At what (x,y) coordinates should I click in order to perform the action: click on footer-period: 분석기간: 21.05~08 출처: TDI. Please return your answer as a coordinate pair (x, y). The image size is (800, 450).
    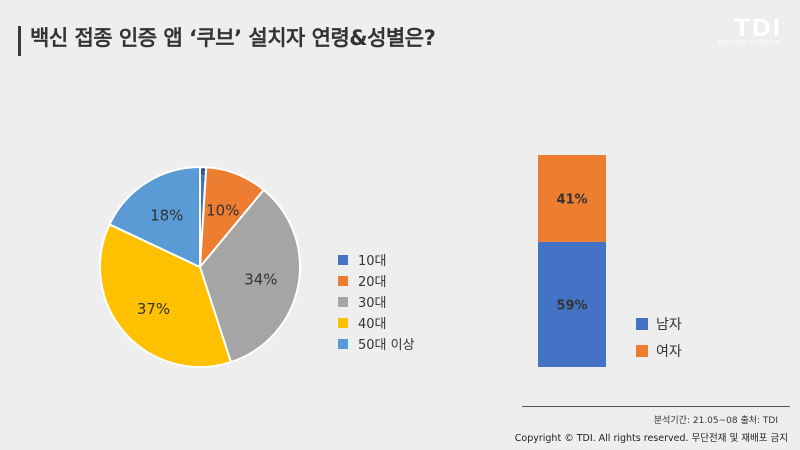
    Looking at the image, I should click on (715, 421).